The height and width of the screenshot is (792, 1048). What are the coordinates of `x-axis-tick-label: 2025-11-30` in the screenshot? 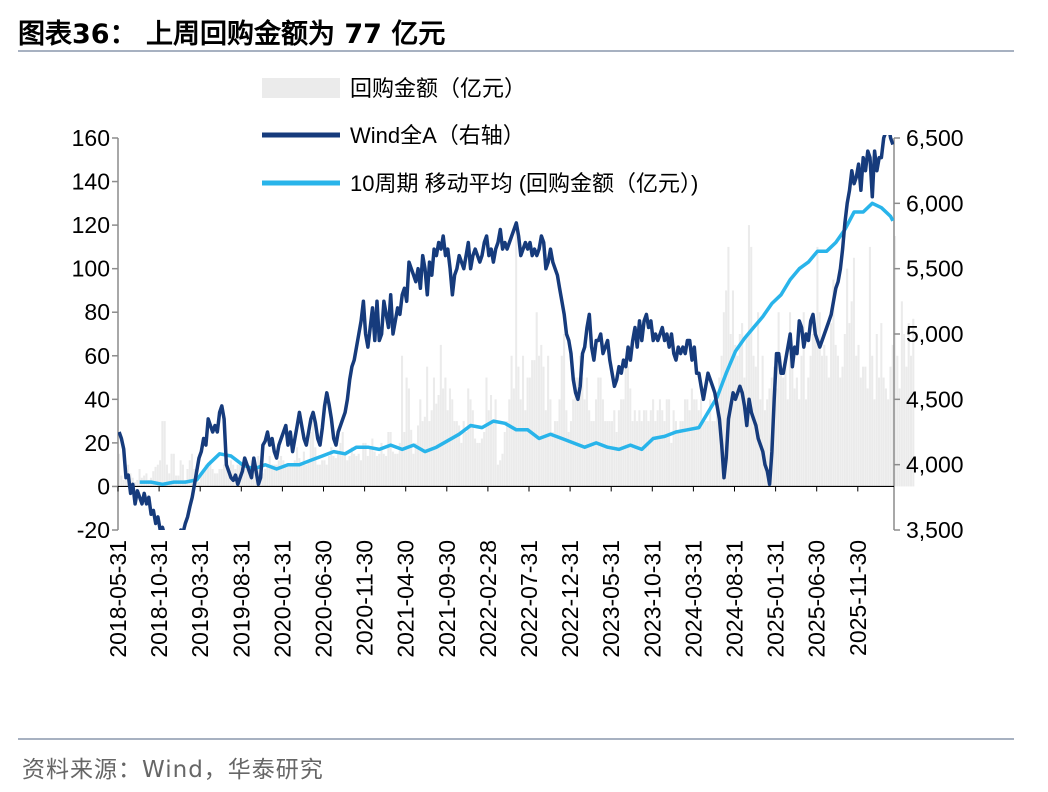 It's located at (858, 598).